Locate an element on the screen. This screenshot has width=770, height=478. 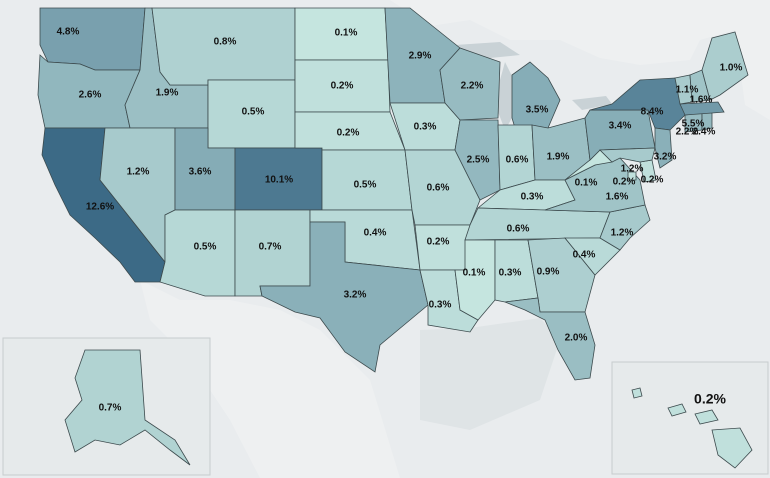
state-label-va: 1.6% is located at coordinates (617, 197).